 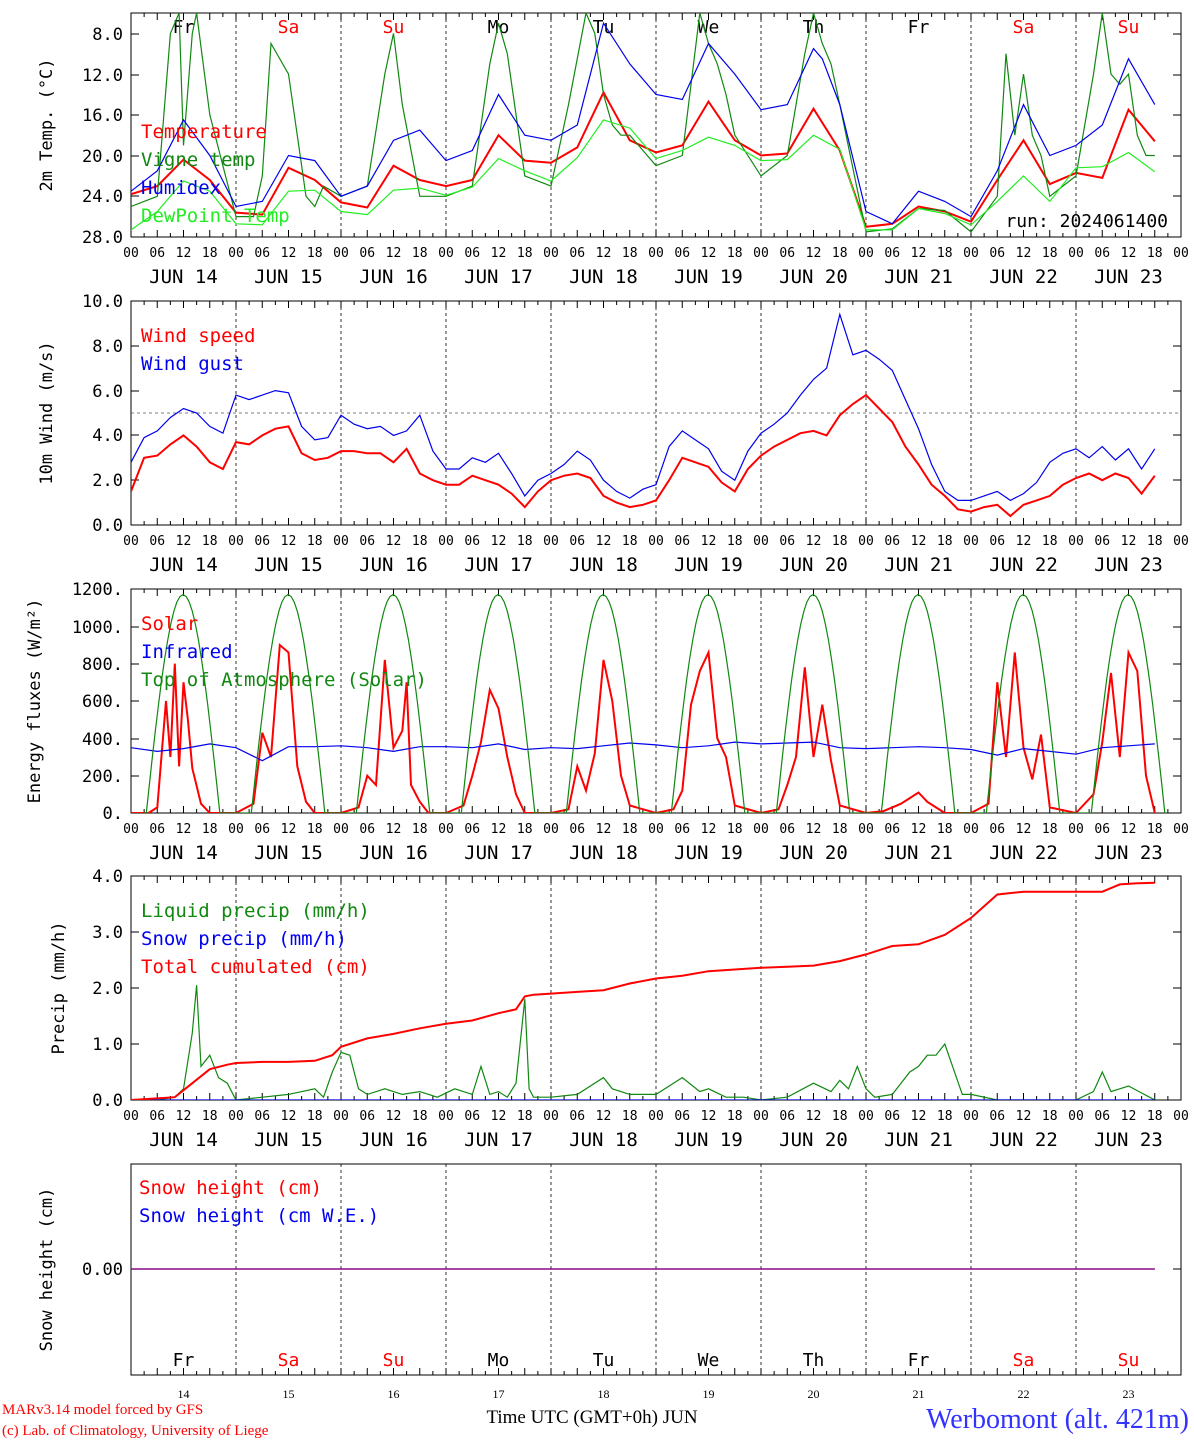 What do you see at coordinates (255, 967) in the screenshot?
I see `legend-entry: Total cumulated (cm)` at bounding box center [255, 967].